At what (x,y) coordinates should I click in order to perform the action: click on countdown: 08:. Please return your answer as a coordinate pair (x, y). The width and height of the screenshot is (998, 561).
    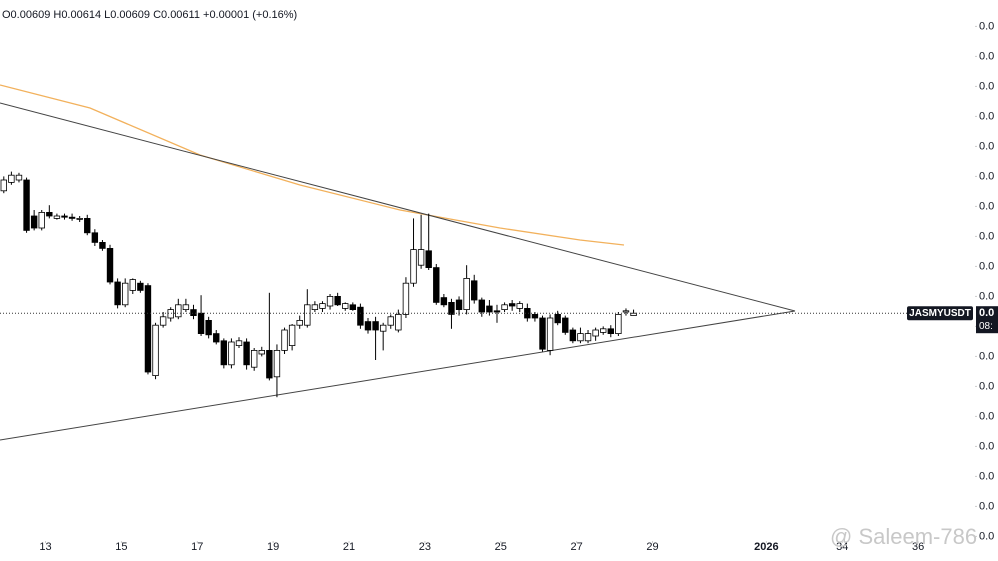
    Looking at the image, I should click on (986, 326).